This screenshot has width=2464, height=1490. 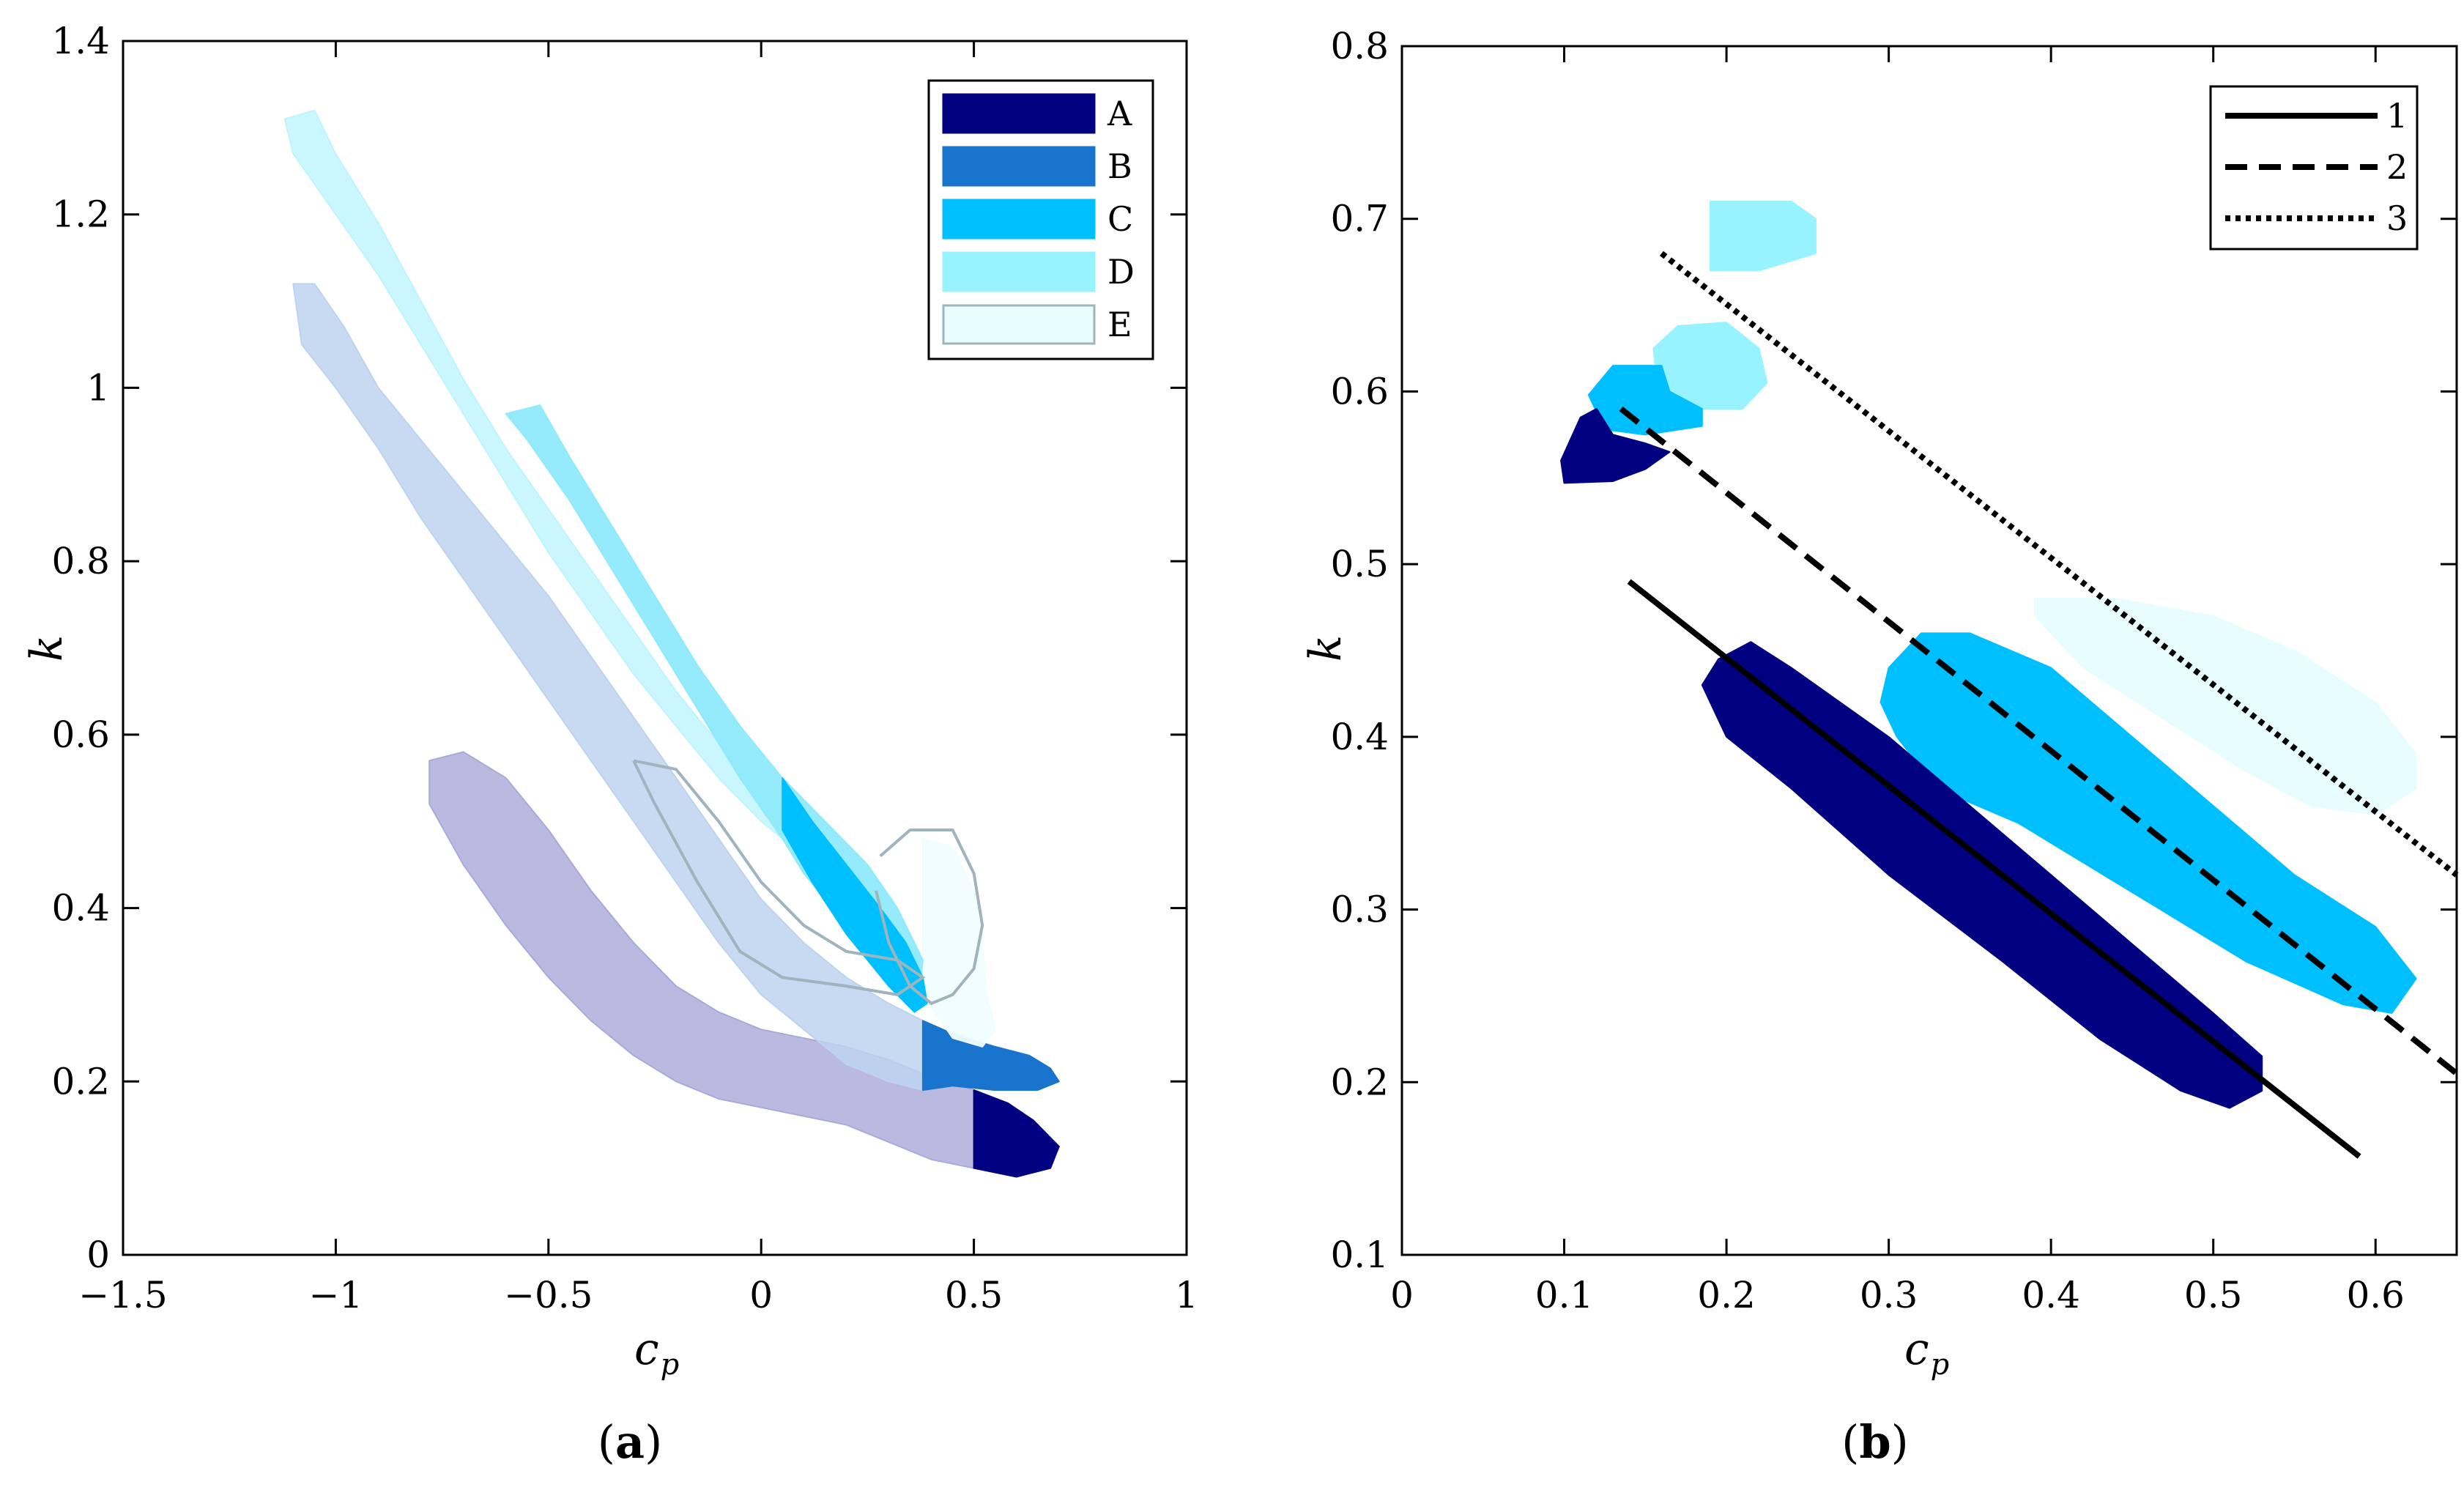 What do you see at coordinates (656, 1353) in the screenshot?
I see `panel-a-xlabel: cp` at bounding box center [656, 1353].